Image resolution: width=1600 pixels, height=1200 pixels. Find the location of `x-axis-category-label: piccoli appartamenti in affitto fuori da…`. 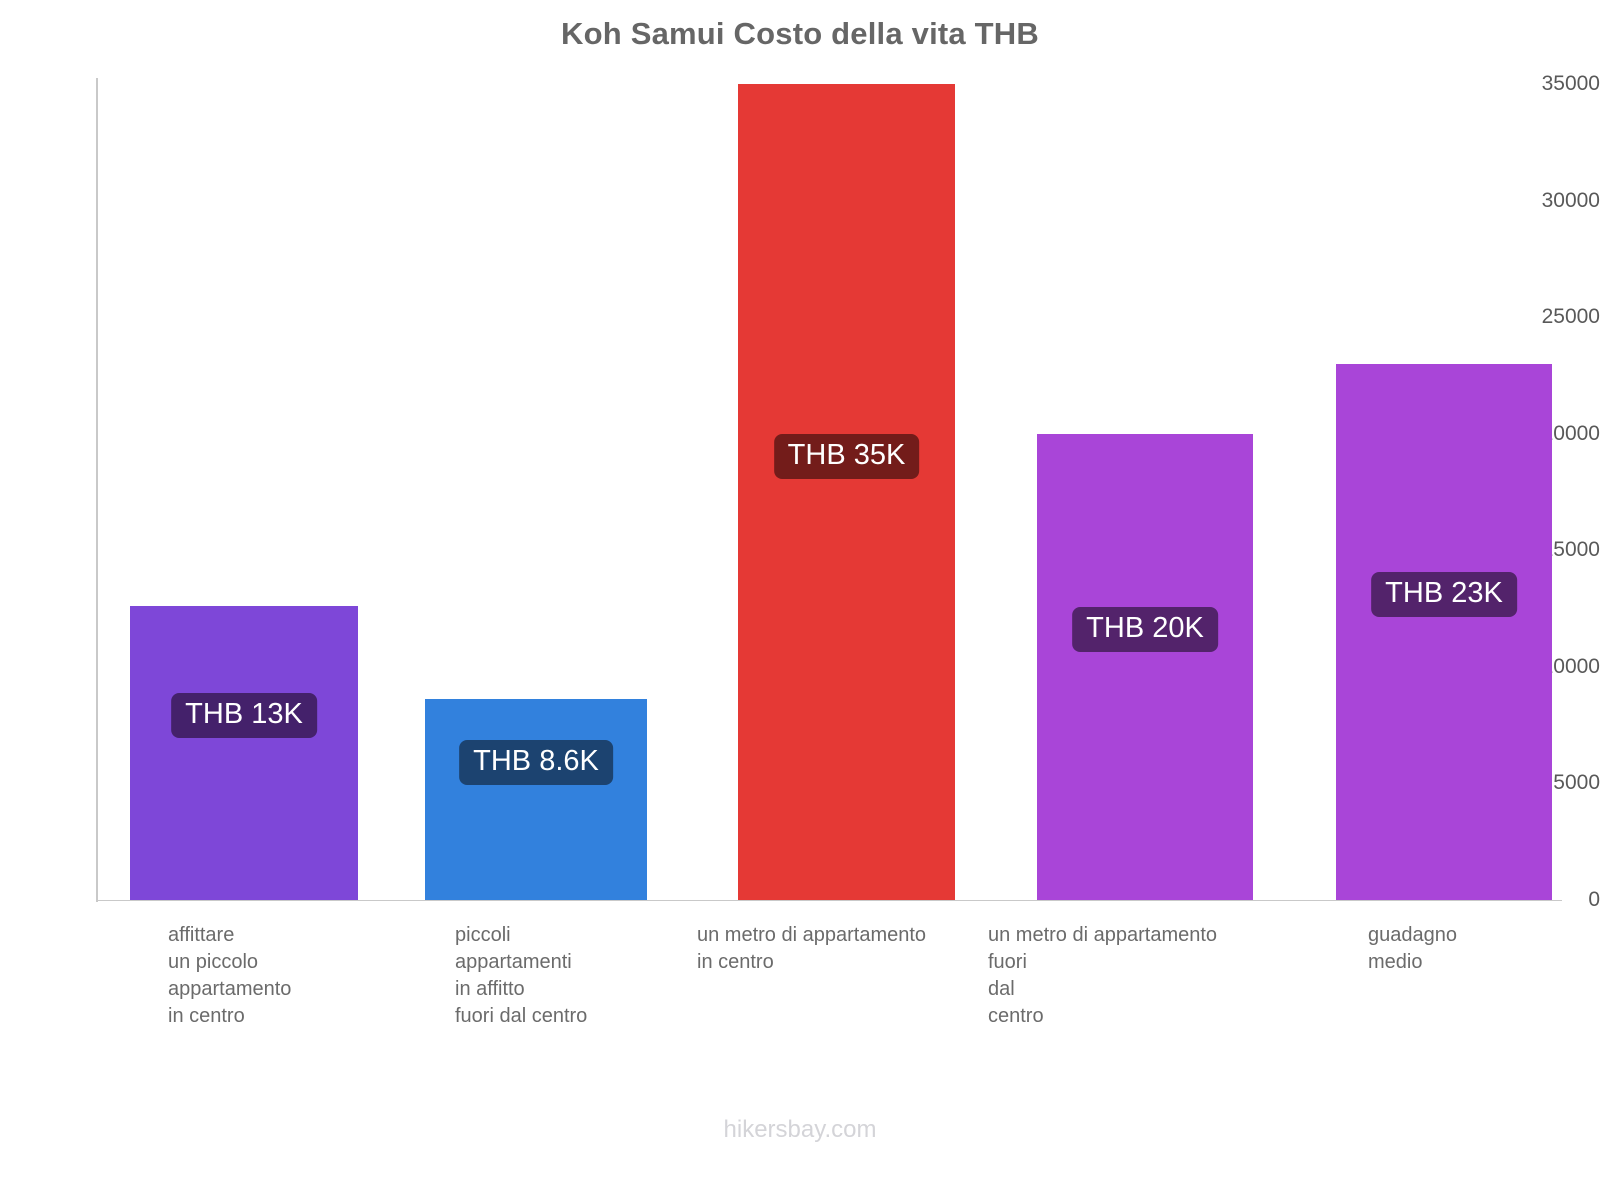

x-axis-category-label: piccoli appartamenti in affitto fuori da… is located at coordinates (521, 975).